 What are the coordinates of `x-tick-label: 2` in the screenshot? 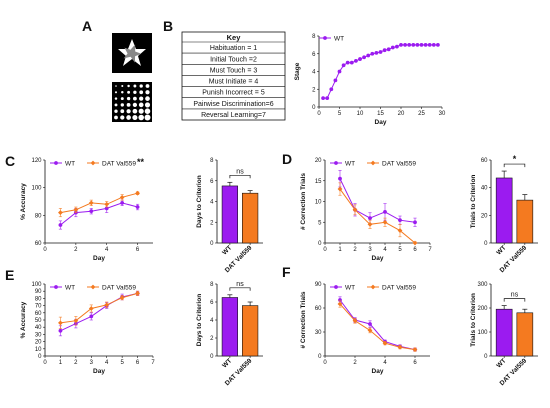 It's located at (355, 363).